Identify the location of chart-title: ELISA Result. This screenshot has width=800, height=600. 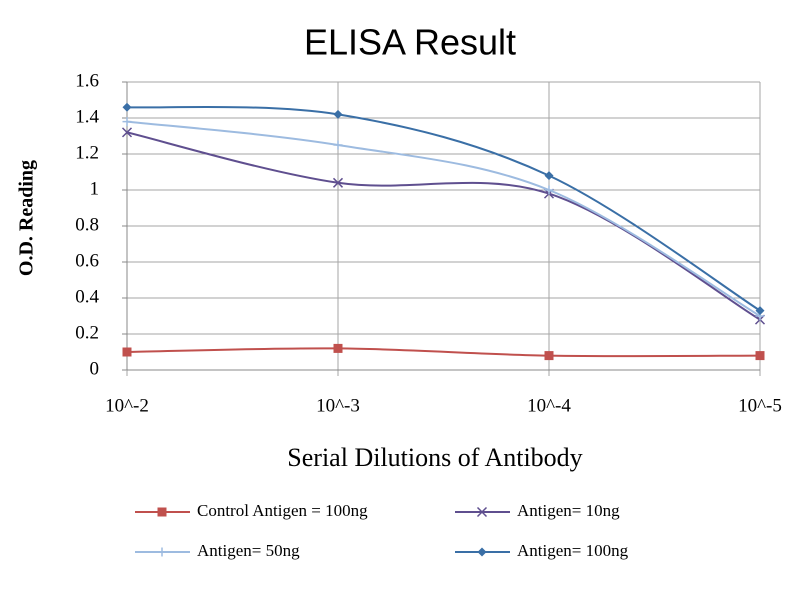
(410, 42).